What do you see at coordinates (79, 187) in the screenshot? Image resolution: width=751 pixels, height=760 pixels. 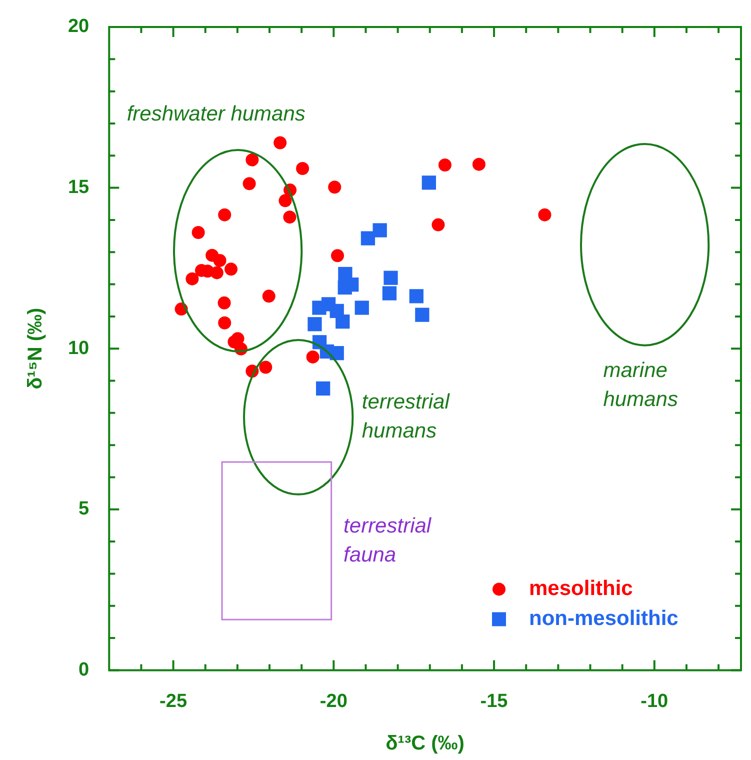 I see `y-tick-label: 15` at bounding box center [79, 187].